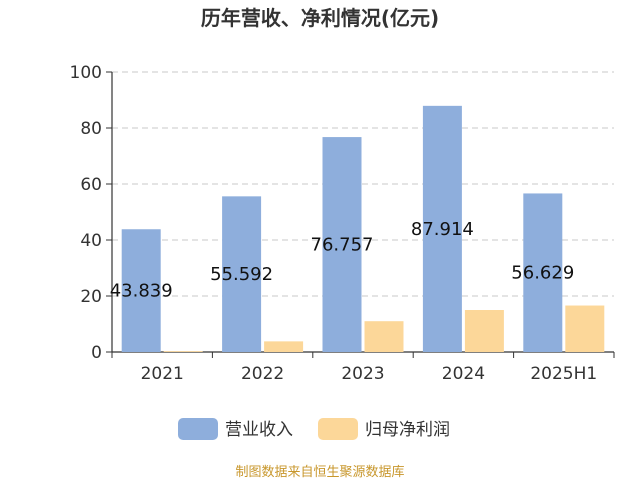 The image size is (640, 480). What do you see at coordinates (563, 374) in the screenshot?
I see `x-tick-label: 2025H1` at bounding box center [563, 374].